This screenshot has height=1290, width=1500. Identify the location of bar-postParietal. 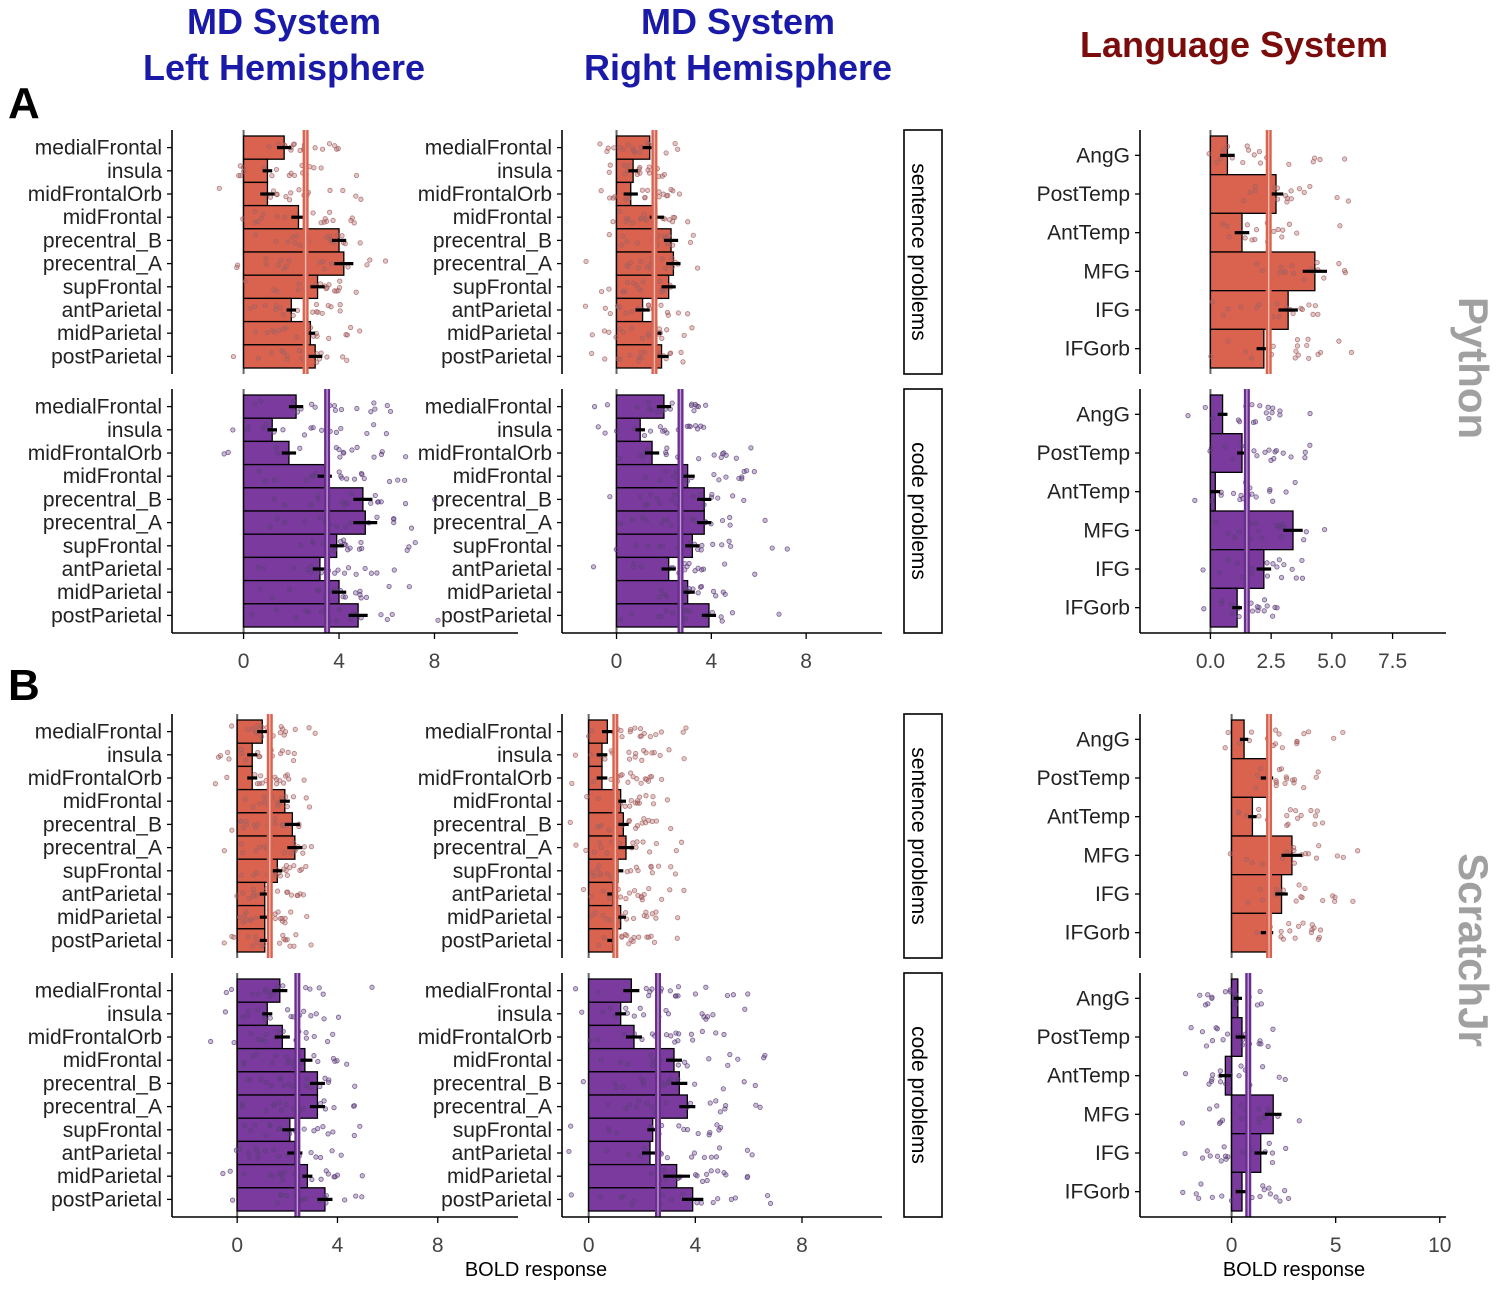
(641, 1199).